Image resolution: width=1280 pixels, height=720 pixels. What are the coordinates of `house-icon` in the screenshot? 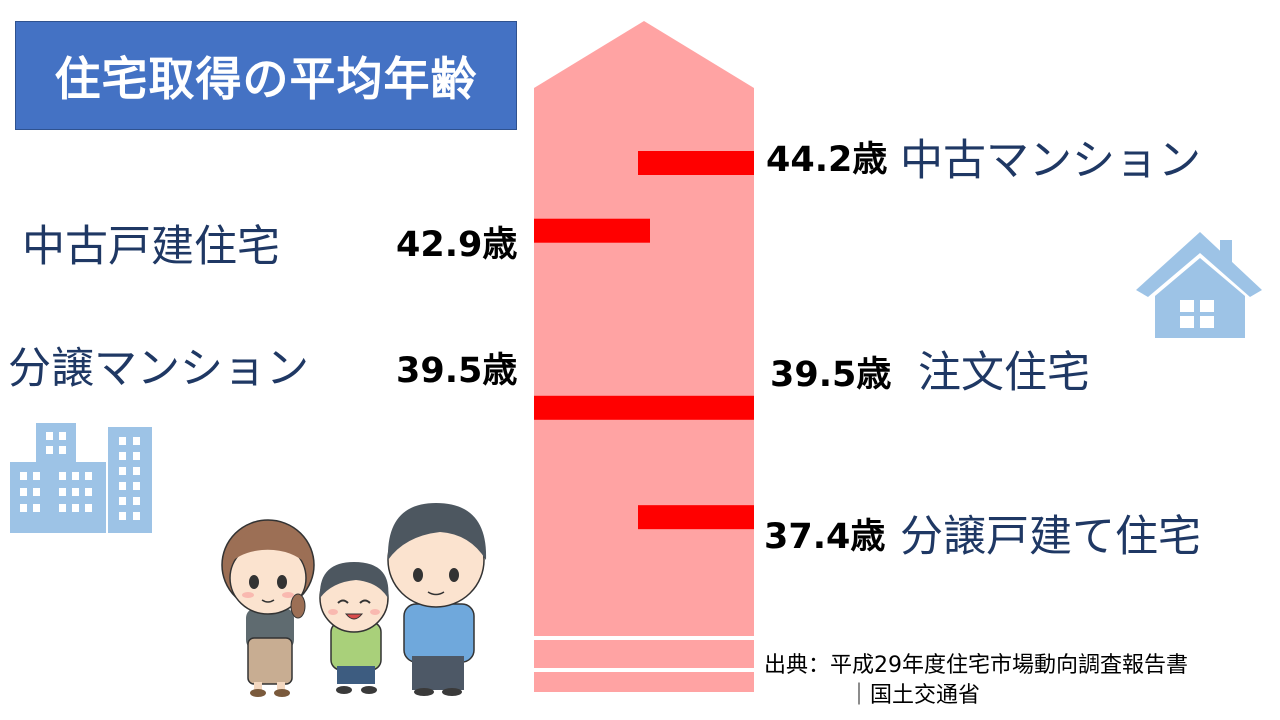 It's located at (1199, 285).